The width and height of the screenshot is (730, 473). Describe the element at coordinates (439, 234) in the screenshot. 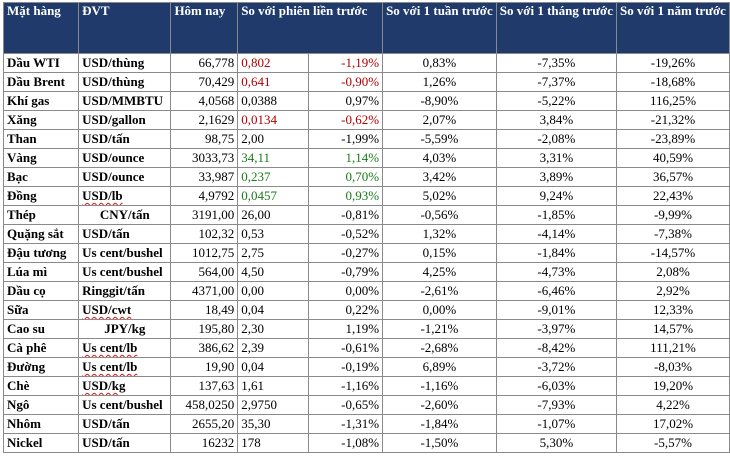

I see `change-1-week-cell: 1,32%` at that location.